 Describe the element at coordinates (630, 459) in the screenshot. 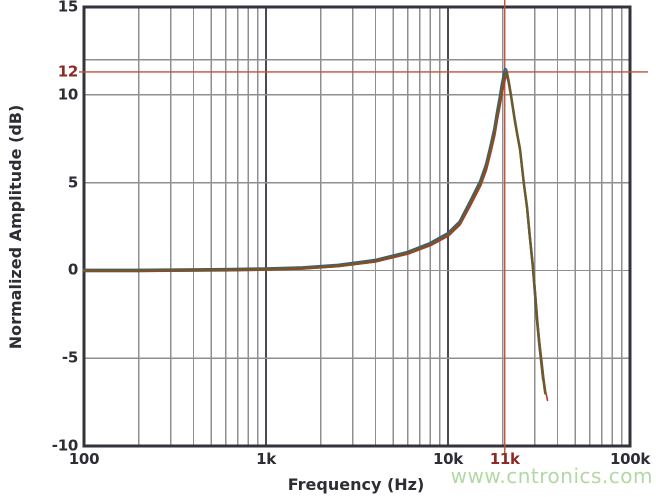

I see `x-tick-100k: 100k` at that location.